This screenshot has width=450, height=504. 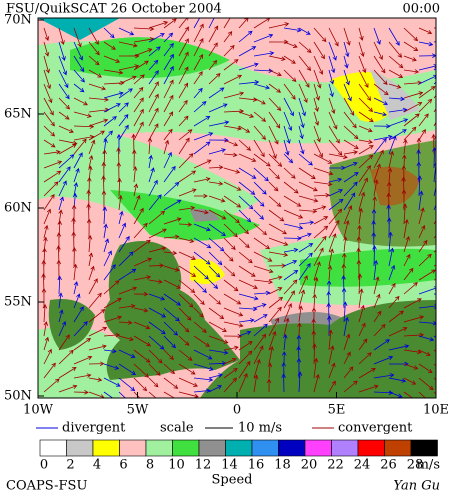 What do you see at coordinates (229, 465) in the screenshot?
I see `colorbar-label: 14` at bounding box center [229, 465].